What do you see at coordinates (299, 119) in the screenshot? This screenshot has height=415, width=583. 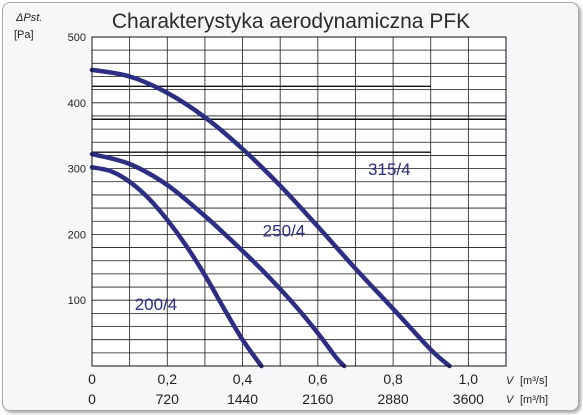 I see `reference-lines` at bounding box center [299, 119].